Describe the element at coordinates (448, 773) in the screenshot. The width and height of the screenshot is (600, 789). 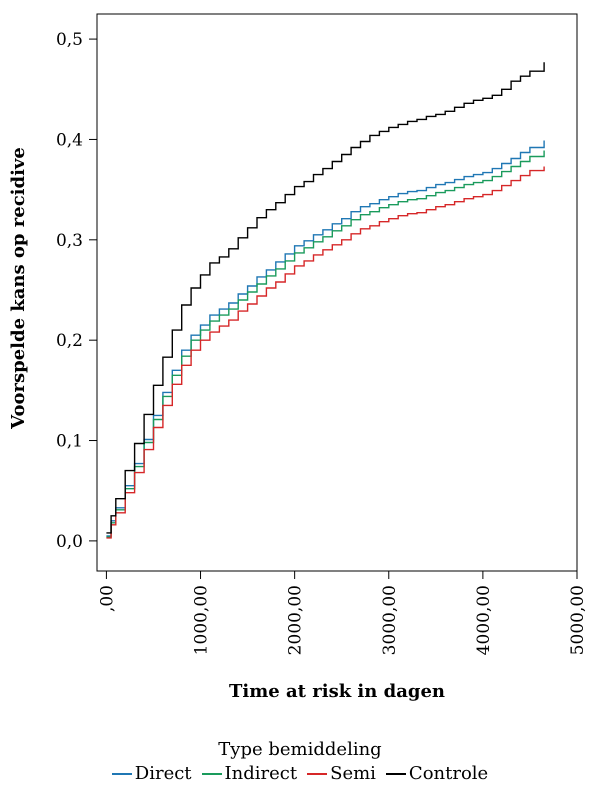
I see `legend-label: Controle` at that location.